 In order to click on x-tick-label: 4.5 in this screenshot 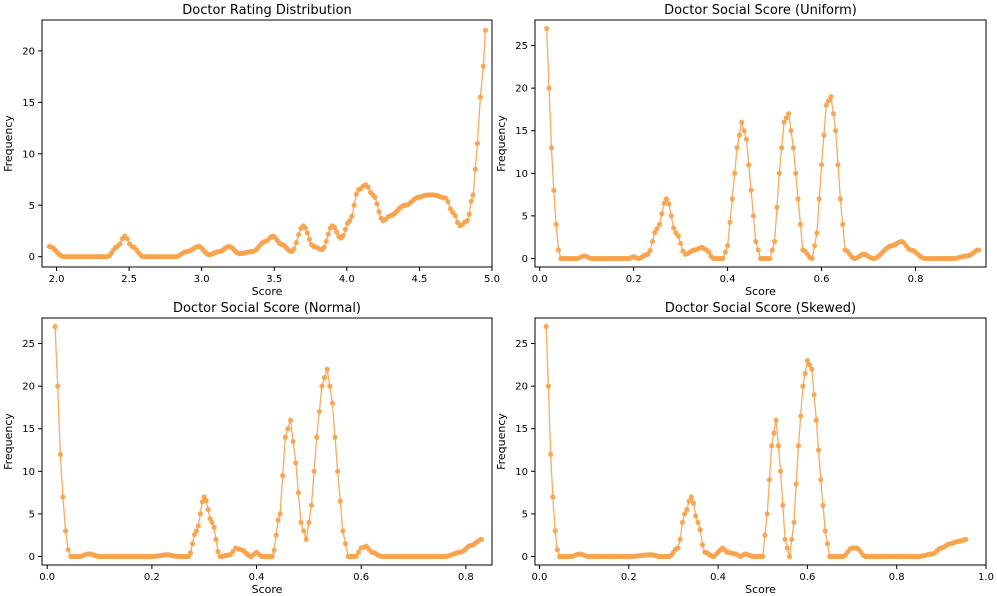, I will do `click(419, 279)`.